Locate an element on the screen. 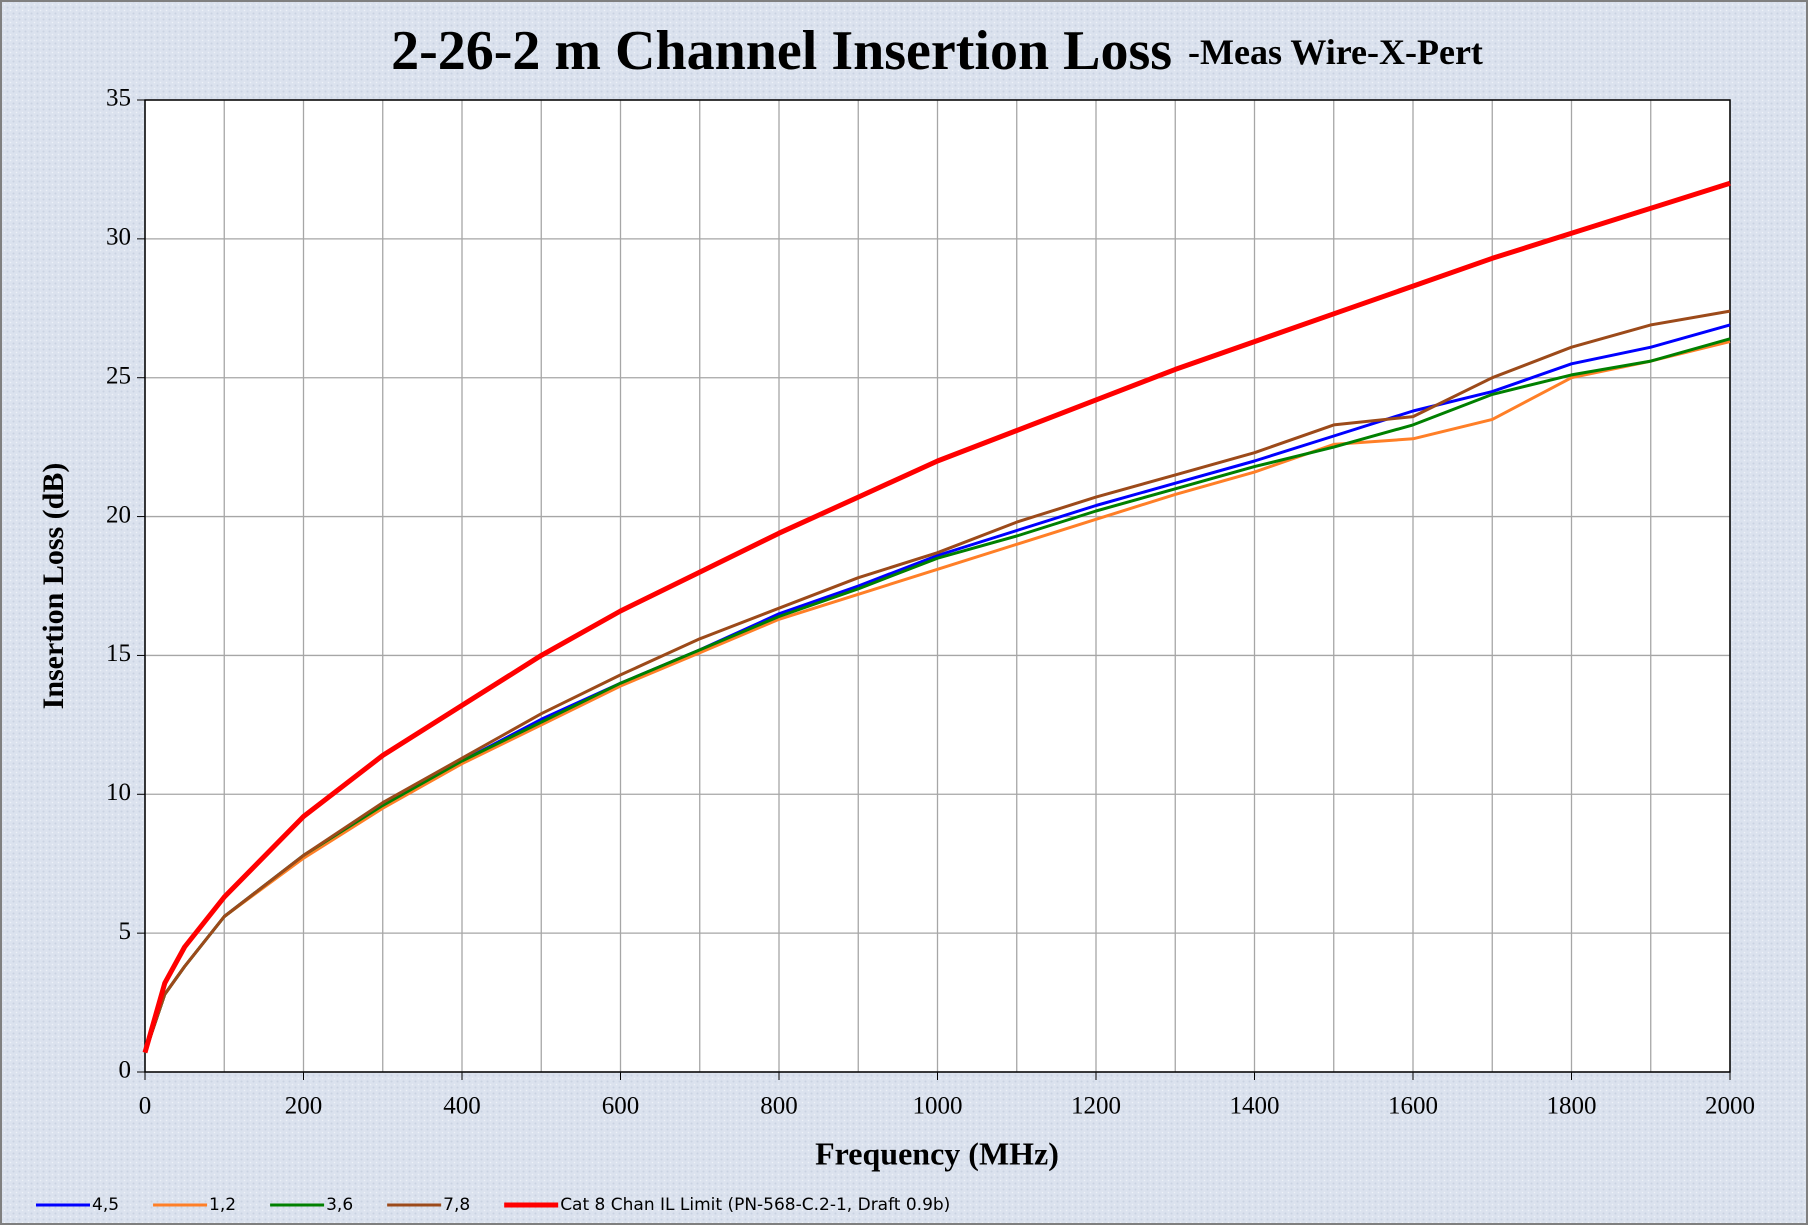 The height and width of the screenshot is (1225, 1808). x-tick-label: 1200 is located at coordinates (1096, 1106).